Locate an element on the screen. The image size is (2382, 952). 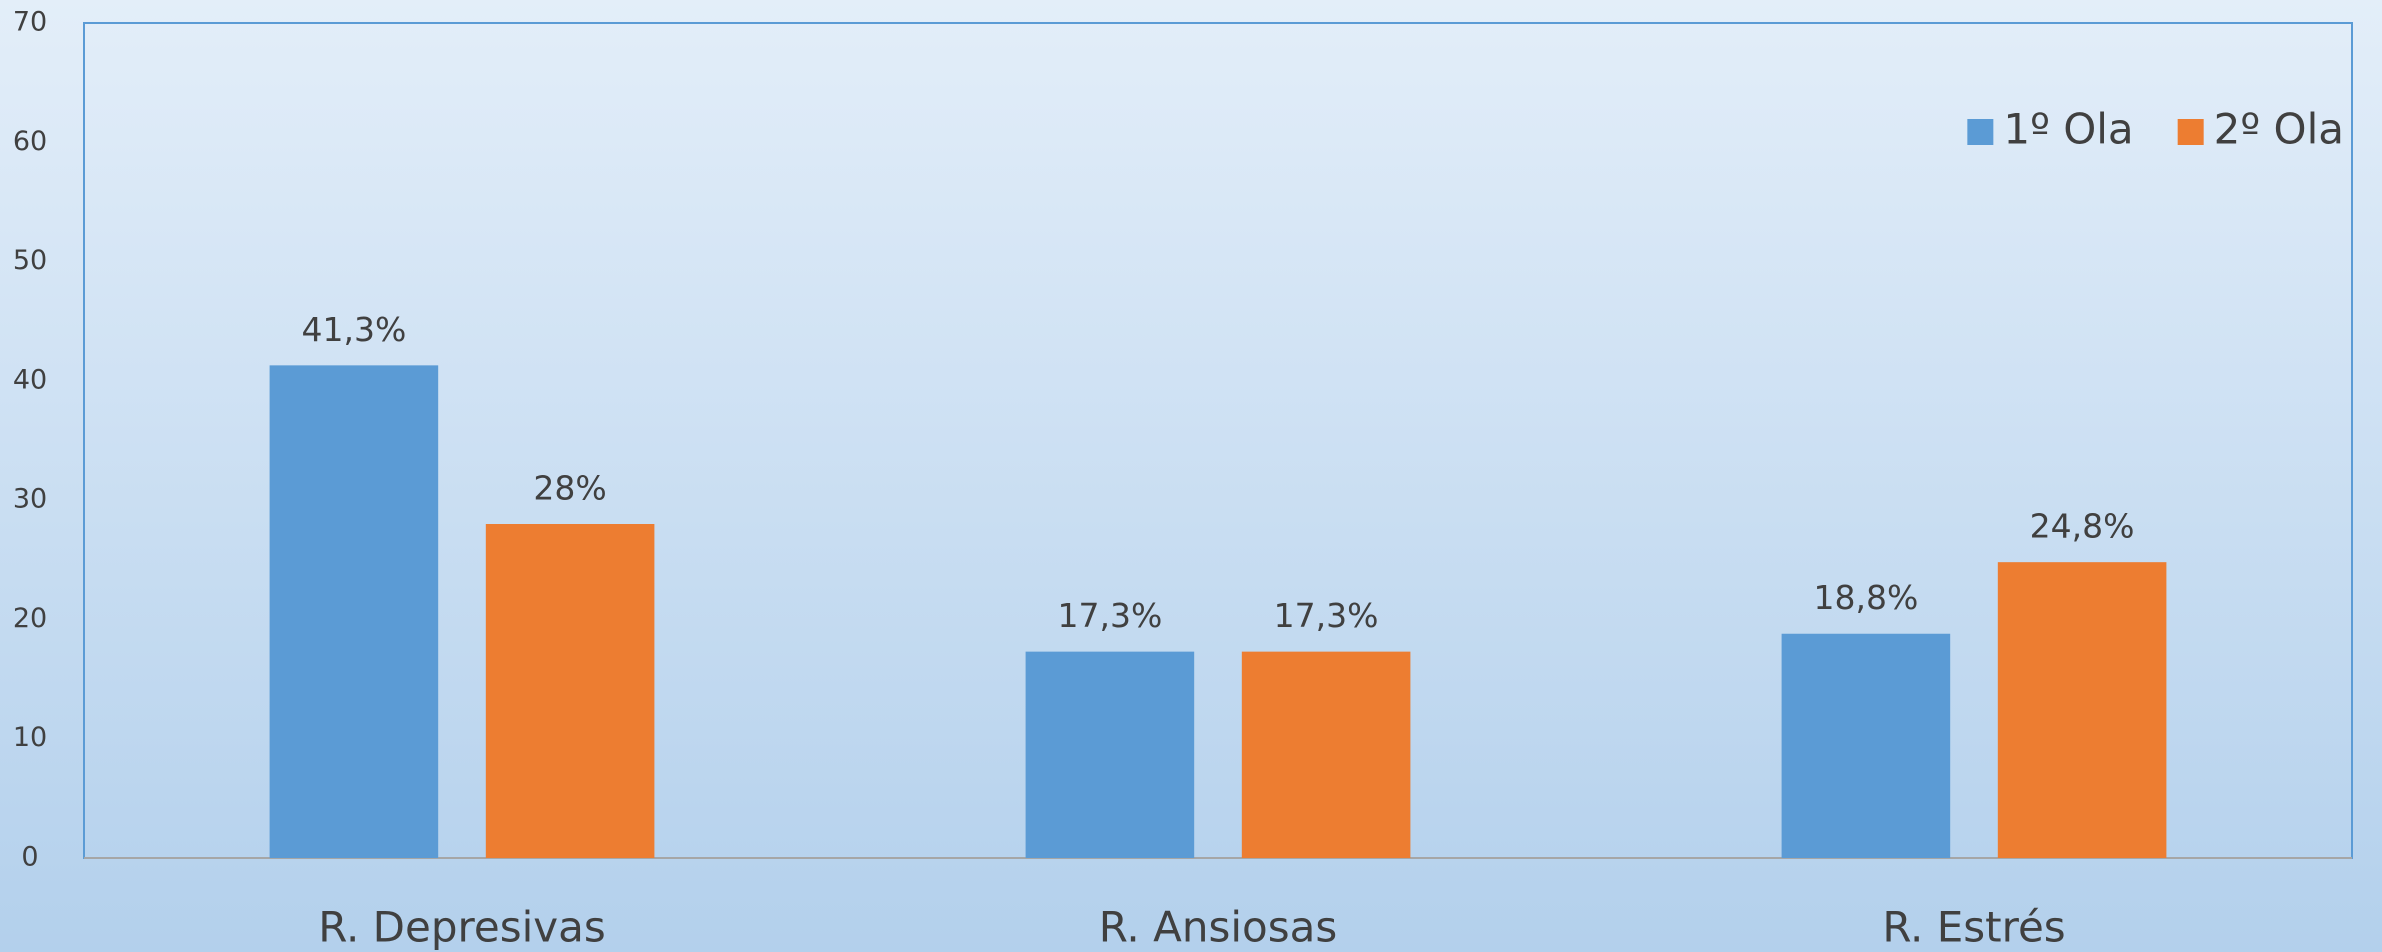
x-tick-label: R. Estrés is located at coordinates (1973, 927).